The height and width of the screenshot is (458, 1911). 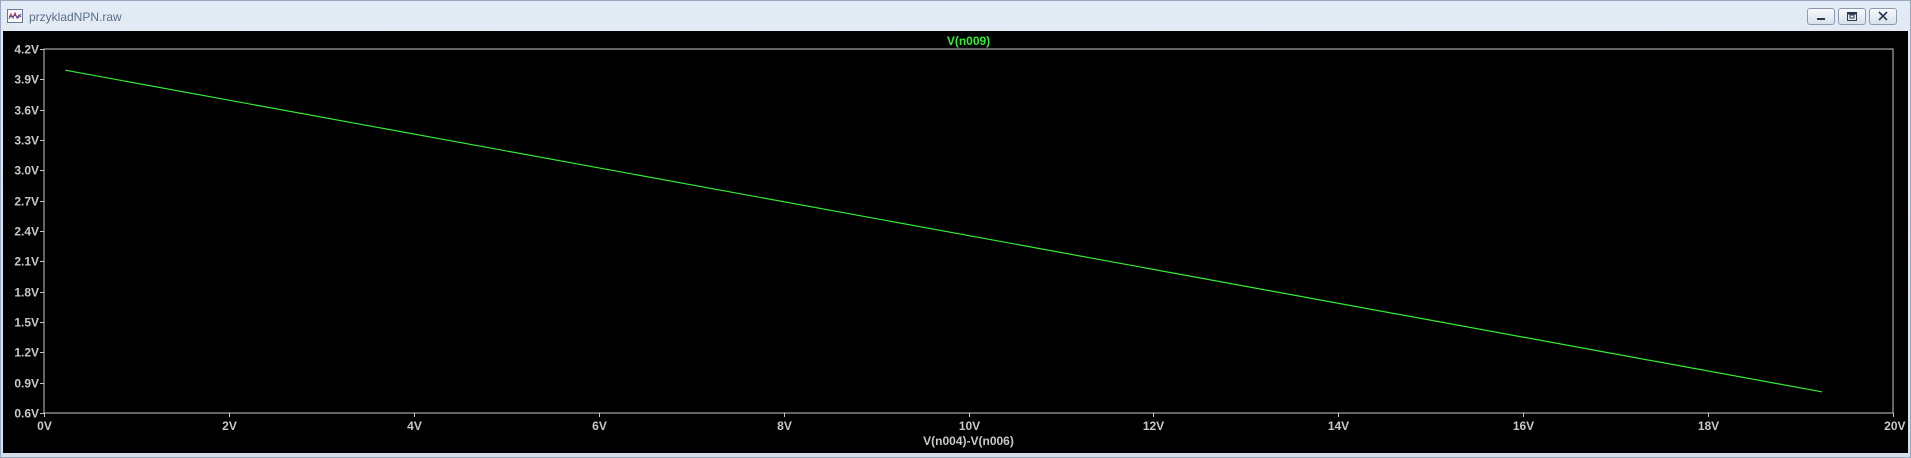 What do you see at coordinates (26, 80) in the screenshot?
I see `y-tick-label: 3.9V` at bounding box center [26, 80].